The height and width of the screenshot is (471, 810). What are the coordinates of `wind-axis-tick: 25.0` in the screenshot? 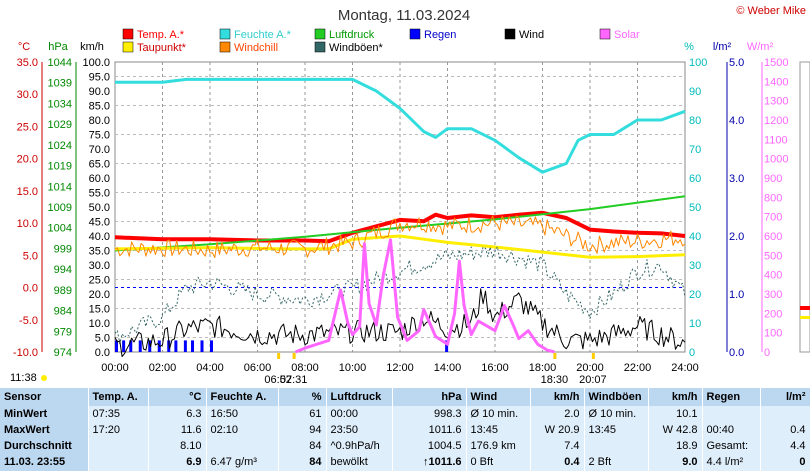 It's located at (99, 281).